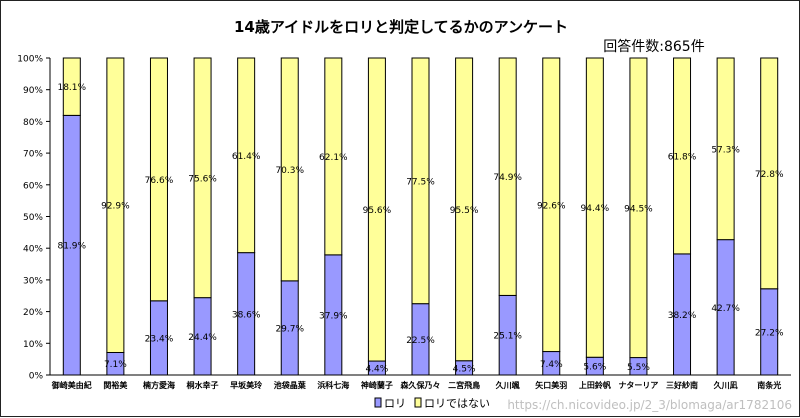 The width and height of the screenshot is (800, 418). Describe the element at coordinates (203, 385) in the screenshot. I see `x-tick-label: 桐水幸子` at that location.